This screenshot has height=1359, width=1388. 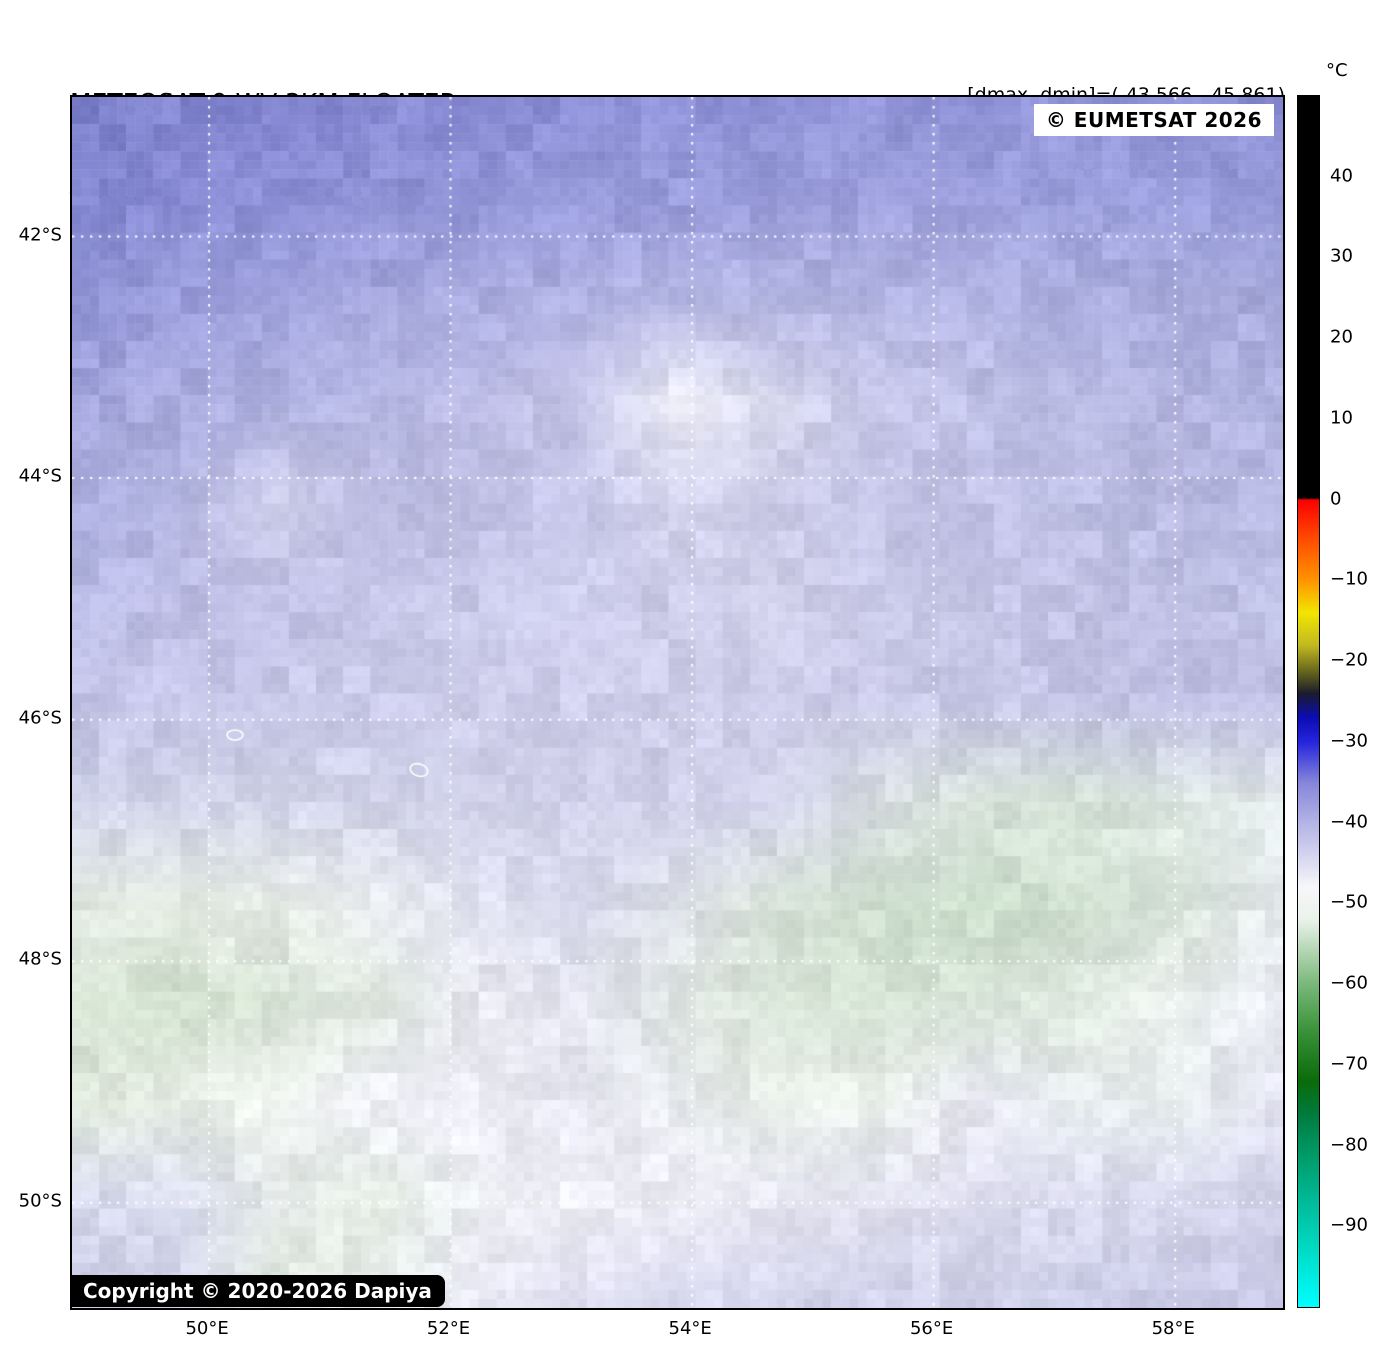 What do you see at coordinates (1349, 660) in the screenshot?
I see `colorbar-tick-label: −20` at bounding box center [1349, 660].